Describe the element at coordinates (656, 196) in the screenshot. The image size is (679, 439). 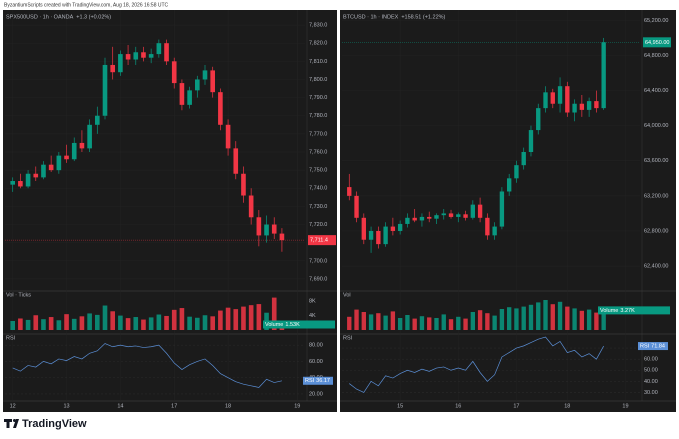
I see `y-tick-label: 63,200.00` at that location.